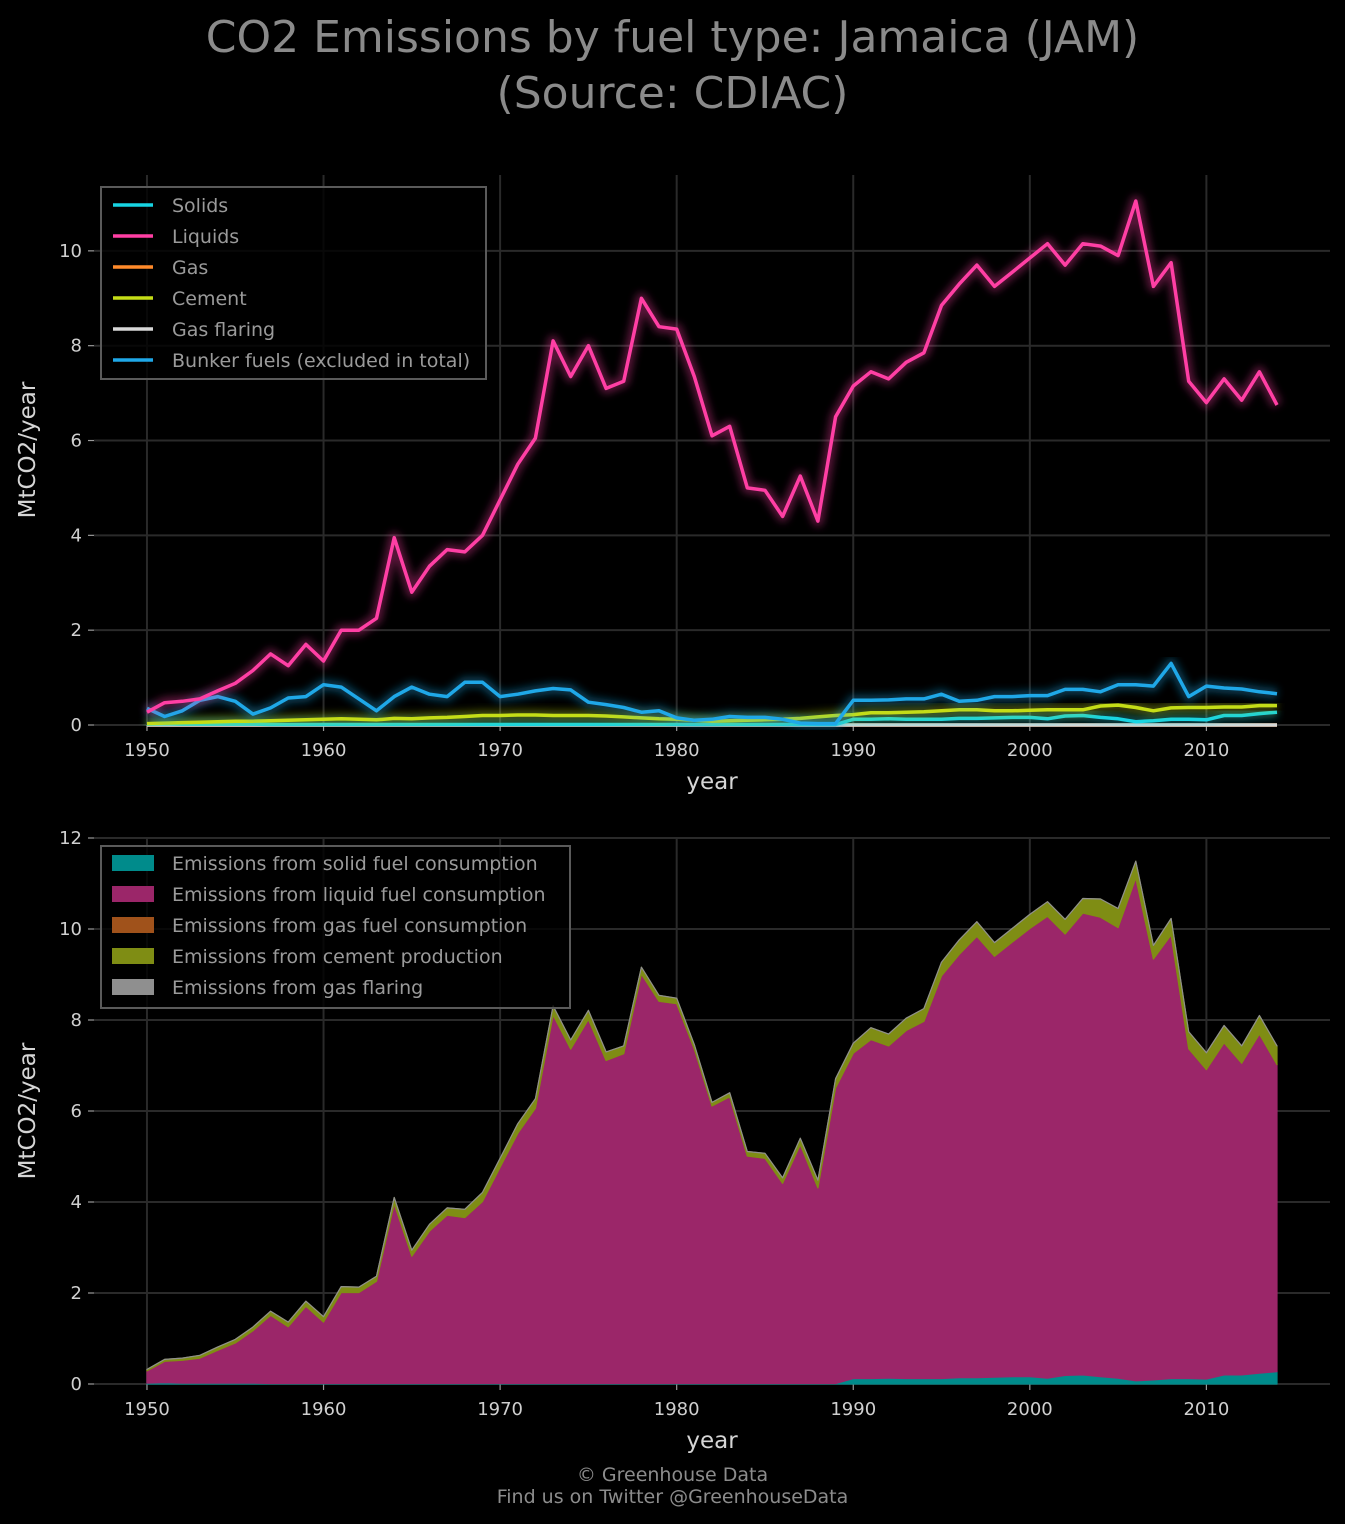 The width and height of the screenshot is (1345, 1524). I want to click on legend-label-gas: Emissions from gas fuel consumption, so click(349, 926).